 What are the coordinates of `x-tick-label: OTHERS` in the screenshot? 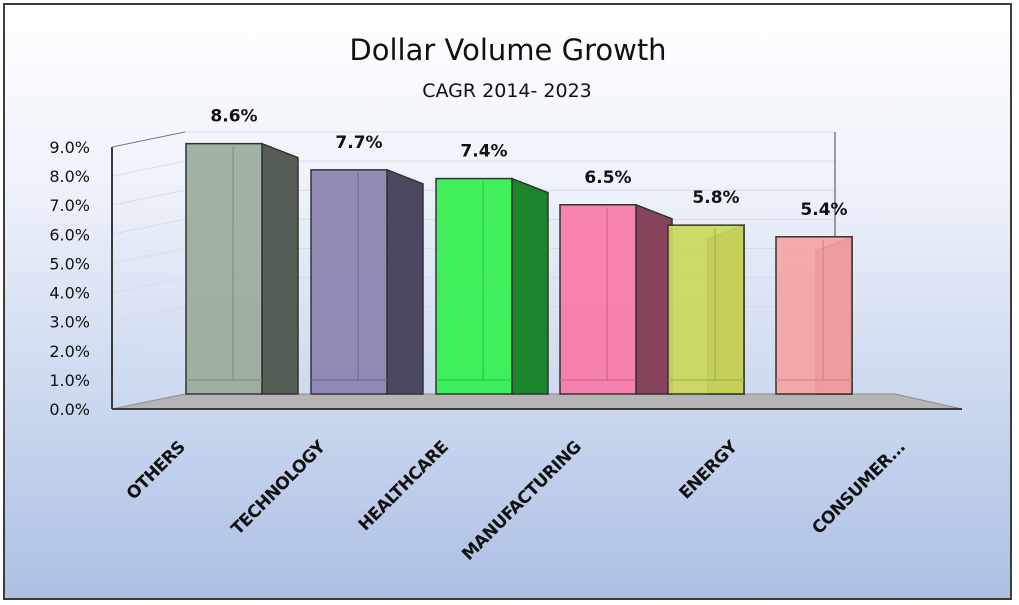 It's located at (156, 470).